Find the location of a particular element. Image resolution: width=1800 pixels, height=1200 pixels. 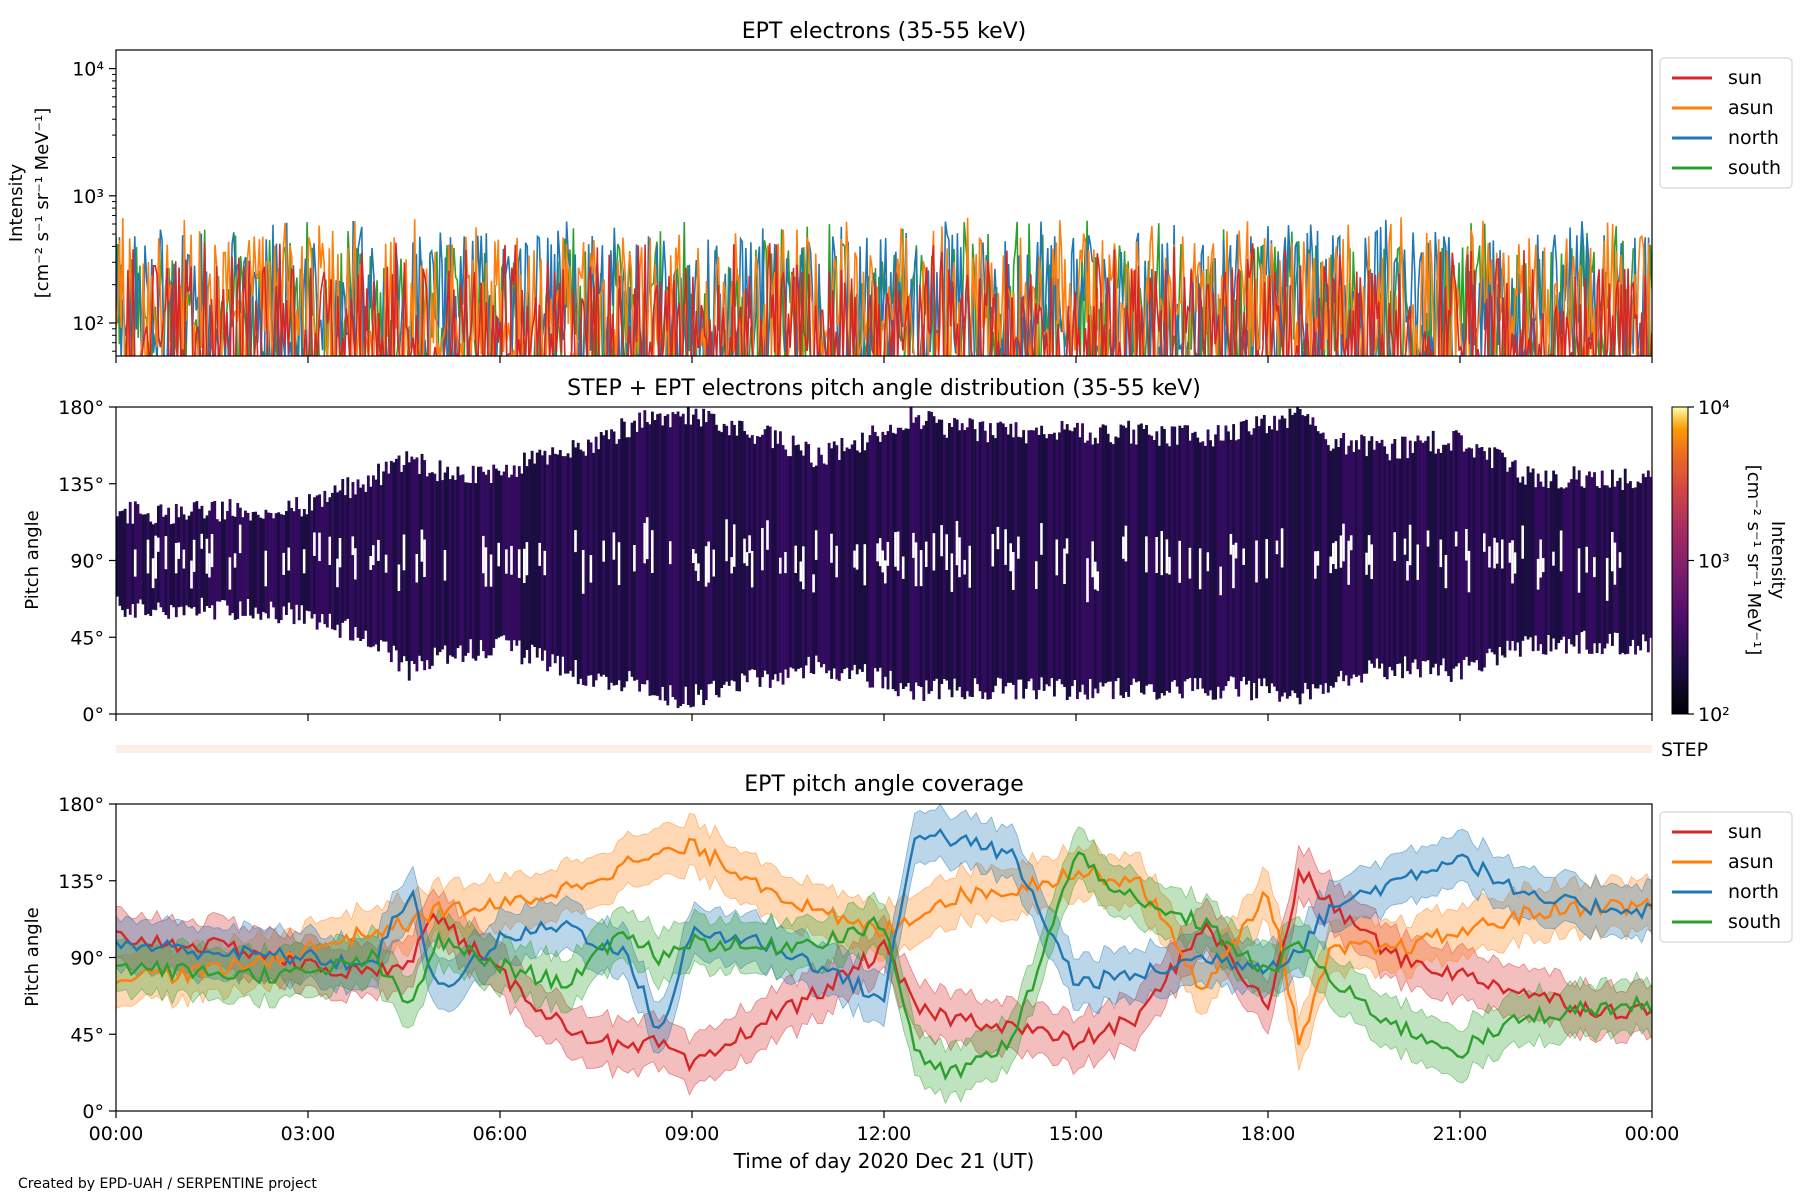

y-tick-label: 0° is located at coordinates (93, 1112).